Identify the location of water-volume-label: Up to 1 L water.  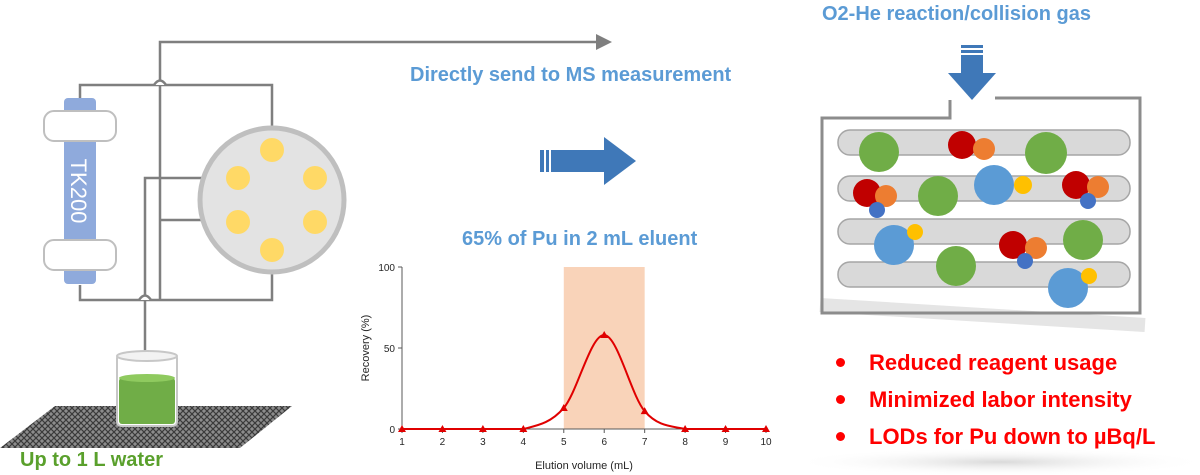
(91, 460).